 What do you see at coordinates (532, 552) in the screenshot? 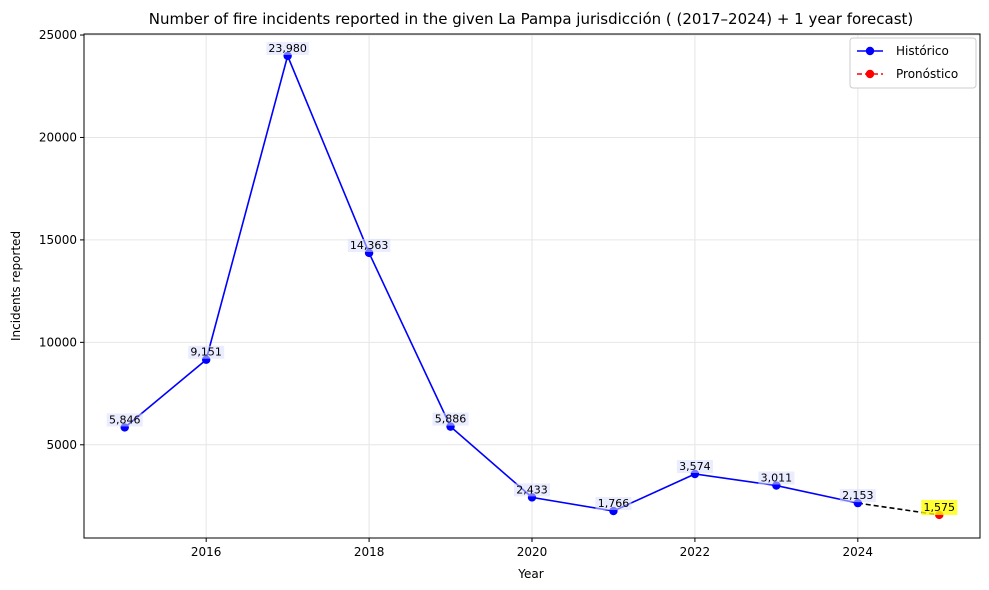
I see `x-tick-label: 2020` at bounding box center [532, 552].